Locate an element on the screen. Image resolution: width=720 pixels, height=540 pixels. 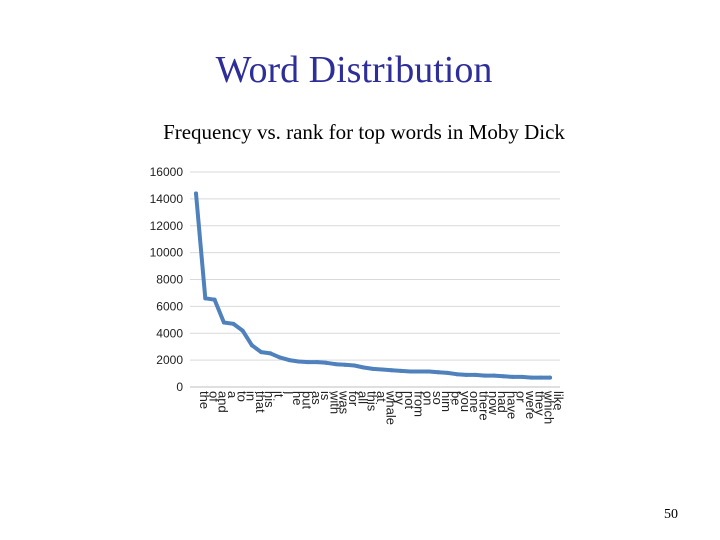
x-category-label: were is located at coordinates (530, 404).